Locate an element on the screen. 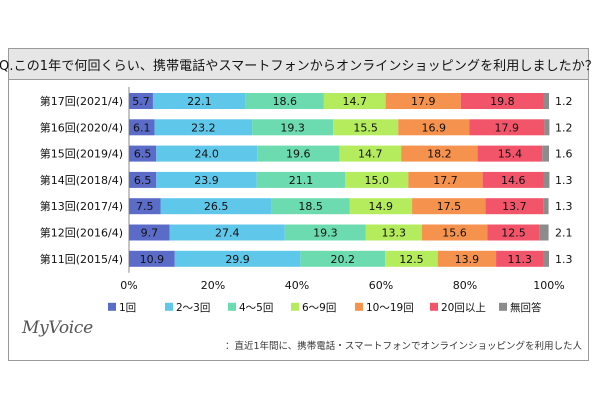 This screenshot has width=600, height=400. x-tick-label: 0% is located at coordinates (128, 285).